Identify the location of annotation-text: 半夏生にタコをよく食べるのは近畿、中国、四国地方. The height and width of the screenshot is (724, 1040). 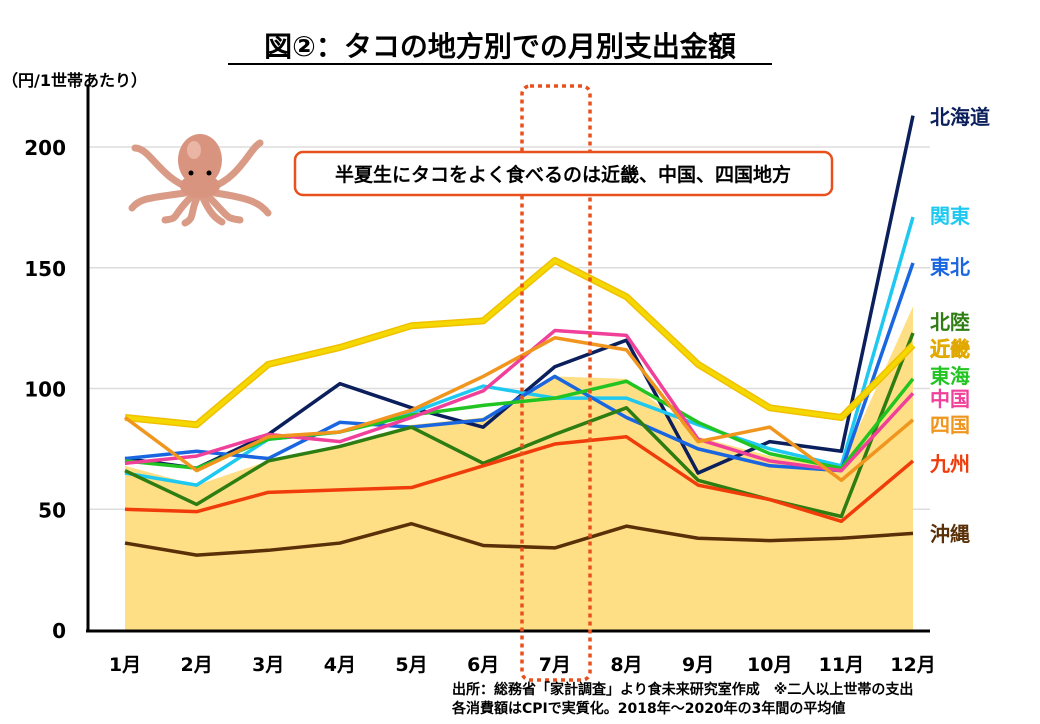
(563, 174).